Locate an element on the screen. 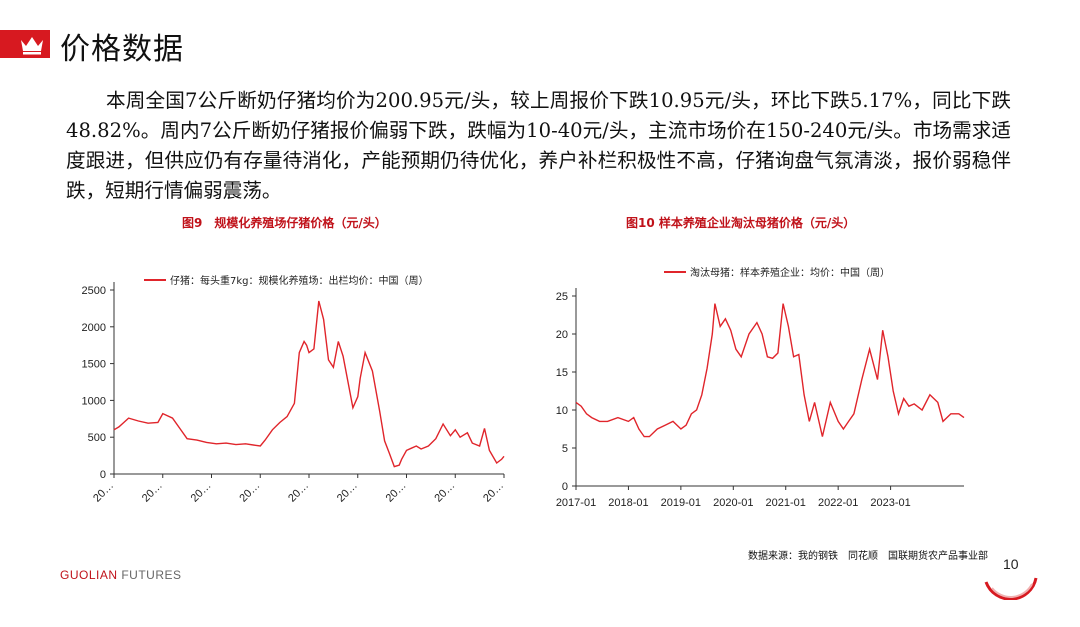 The image size is (1080, 627). chart10-x-tick-label: 2022-01 is located at coordinates (838, 503).